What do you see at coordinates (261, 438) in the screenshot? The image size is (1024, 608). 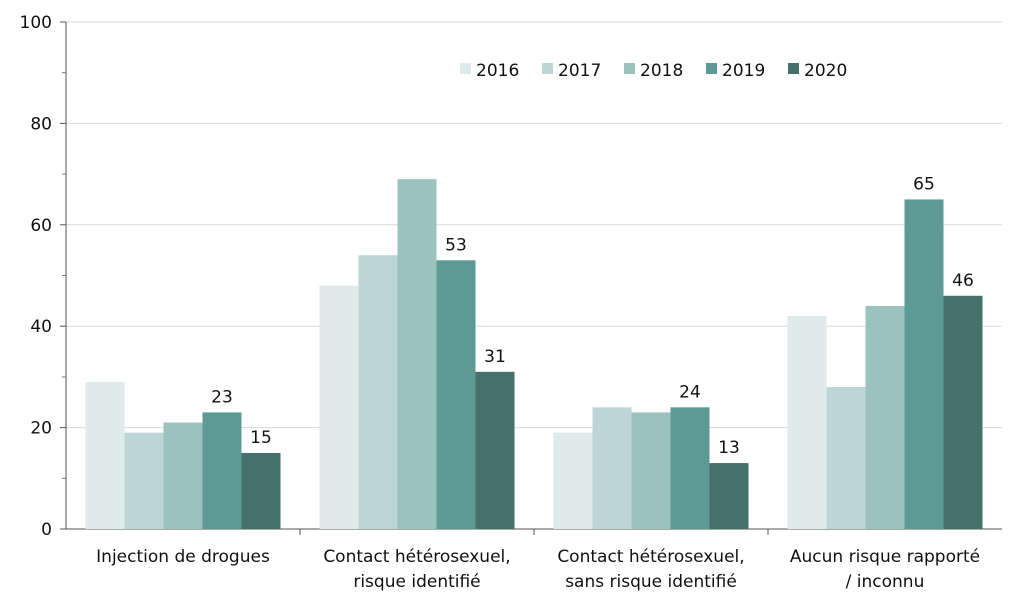 I see `data-label: 15` at bounding box center [261, 438].